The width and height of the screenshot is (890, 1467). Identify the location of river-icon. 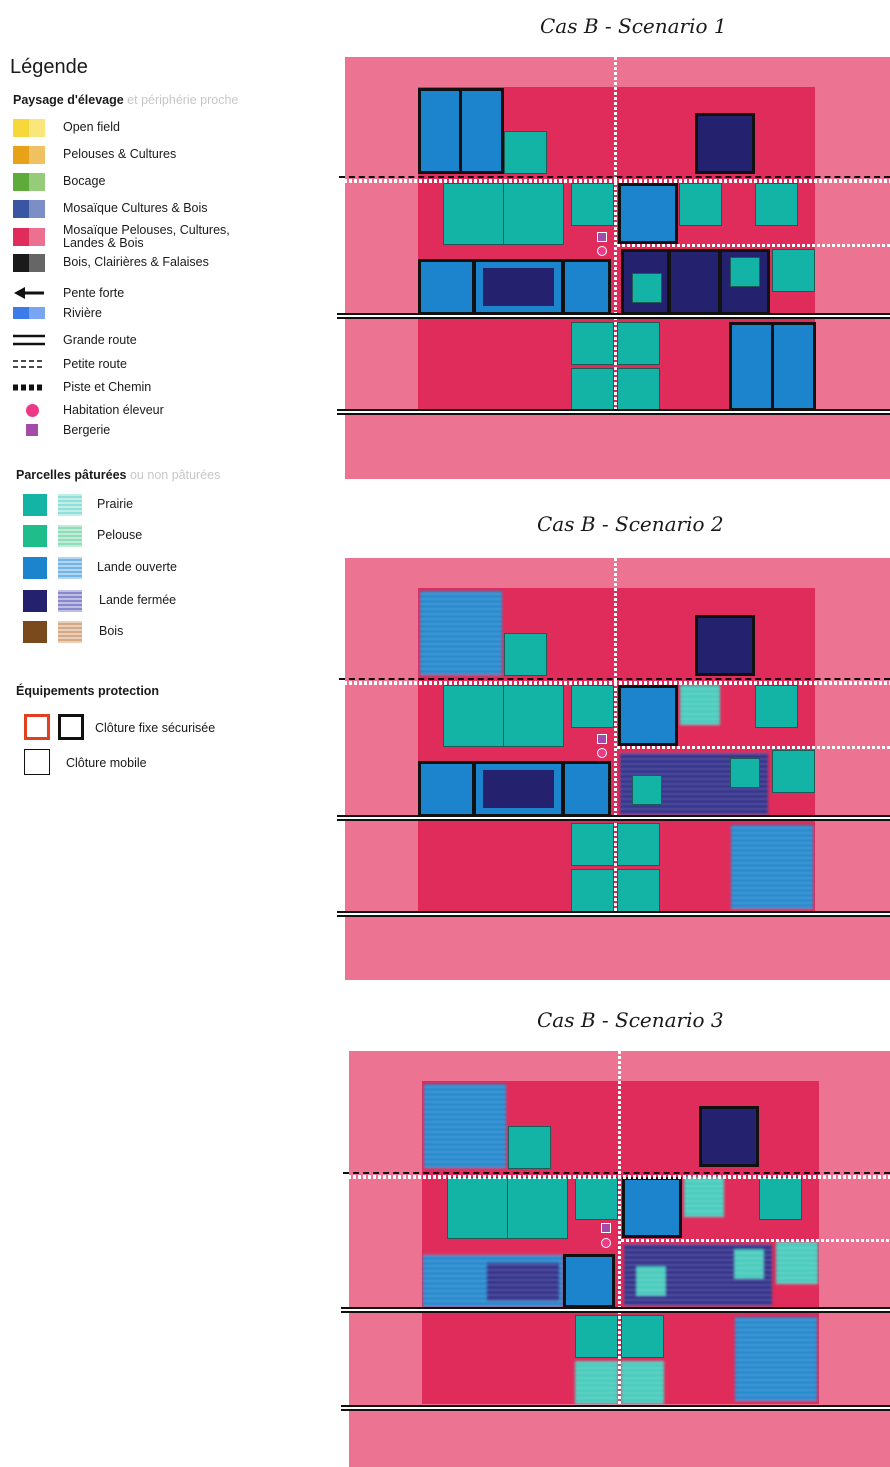
(29, 313).